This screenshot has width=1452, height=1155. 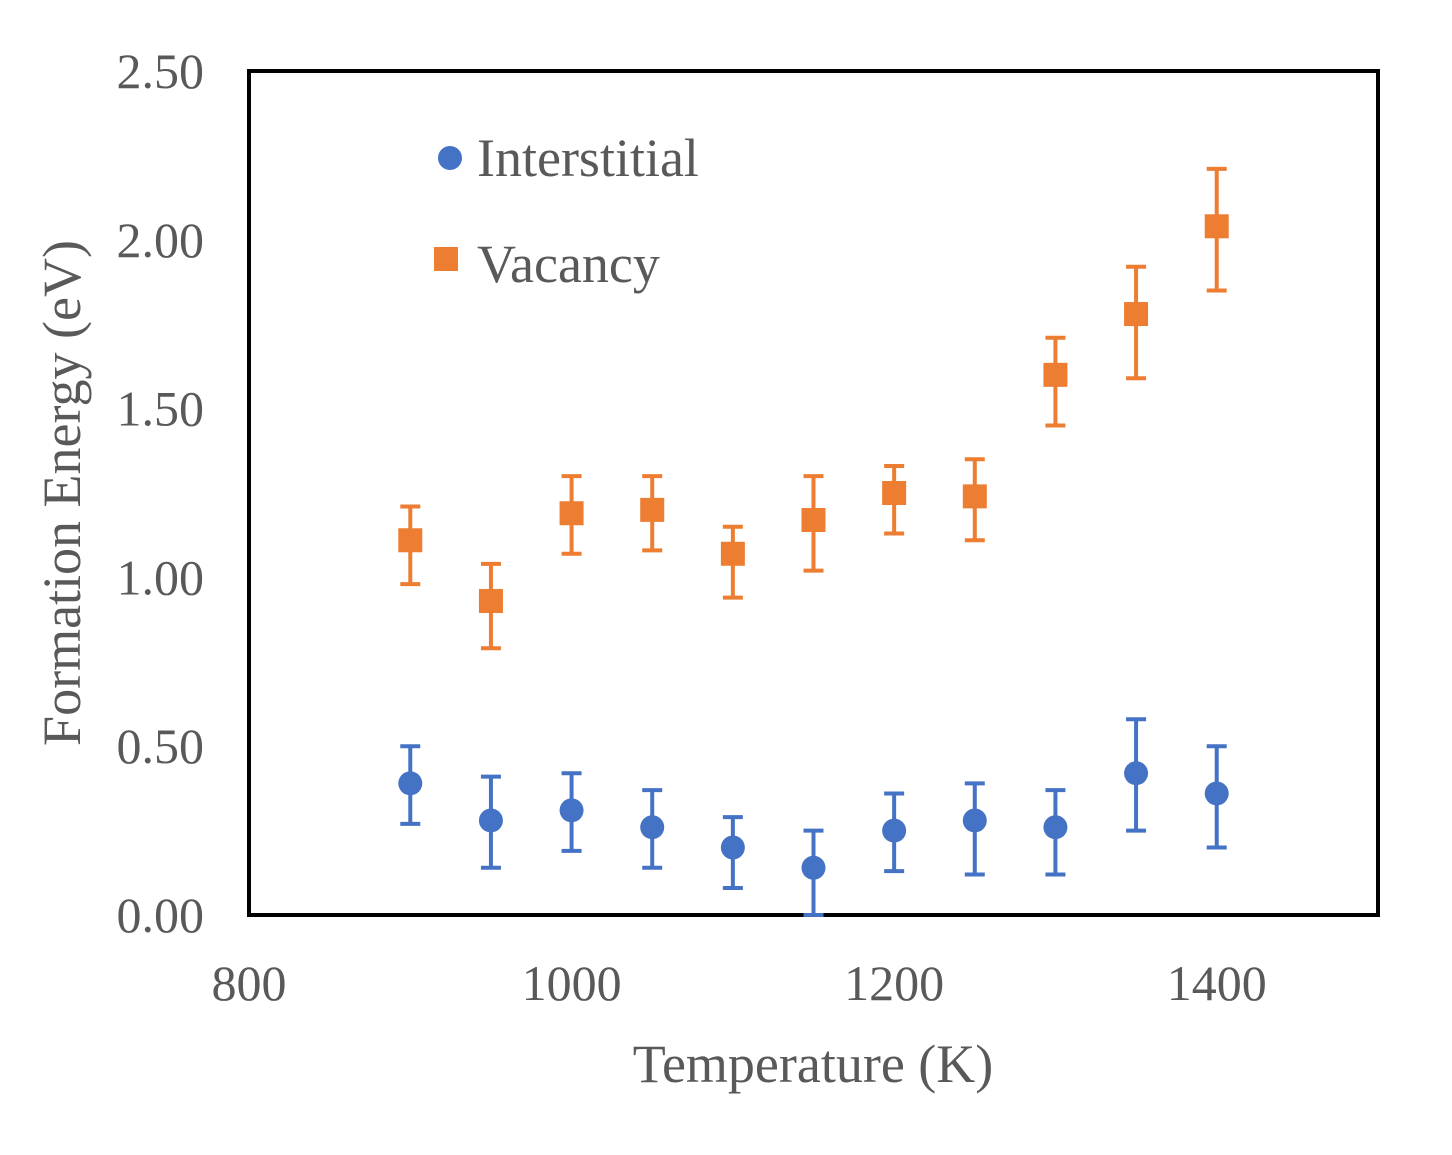 What do you see at coordinates (161, 240) in the screenshot?
I see `y-tick-label: 2.00` at bounding box center [161, 240].